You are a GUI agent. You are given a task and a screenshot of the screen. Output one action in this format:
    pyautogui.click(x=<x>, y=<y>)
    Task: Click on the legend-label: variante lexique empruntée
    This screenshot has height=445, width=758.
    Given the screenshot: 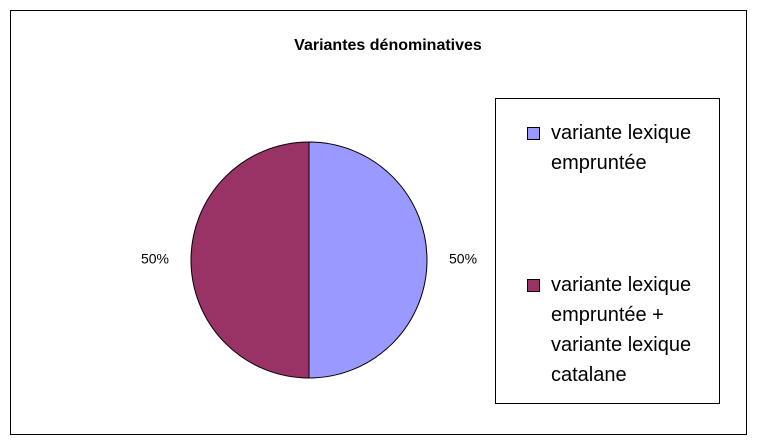 What is the action you would take?
    pyautogui.click(x=621, y=148)
    